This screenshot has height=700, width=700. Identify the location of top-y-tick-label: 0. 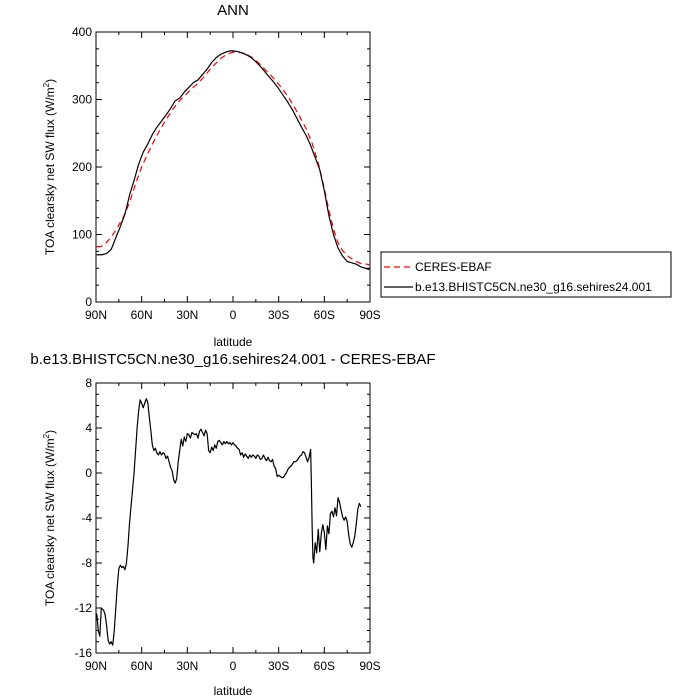
(88, 302).